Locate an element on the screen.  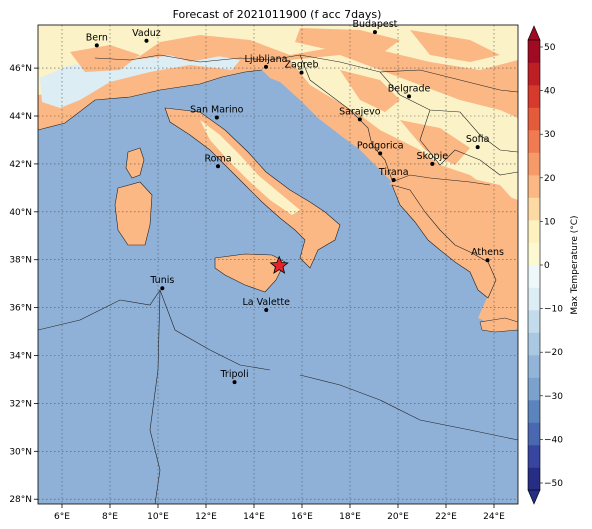
corsica-land is located at coordinates (135, 163).